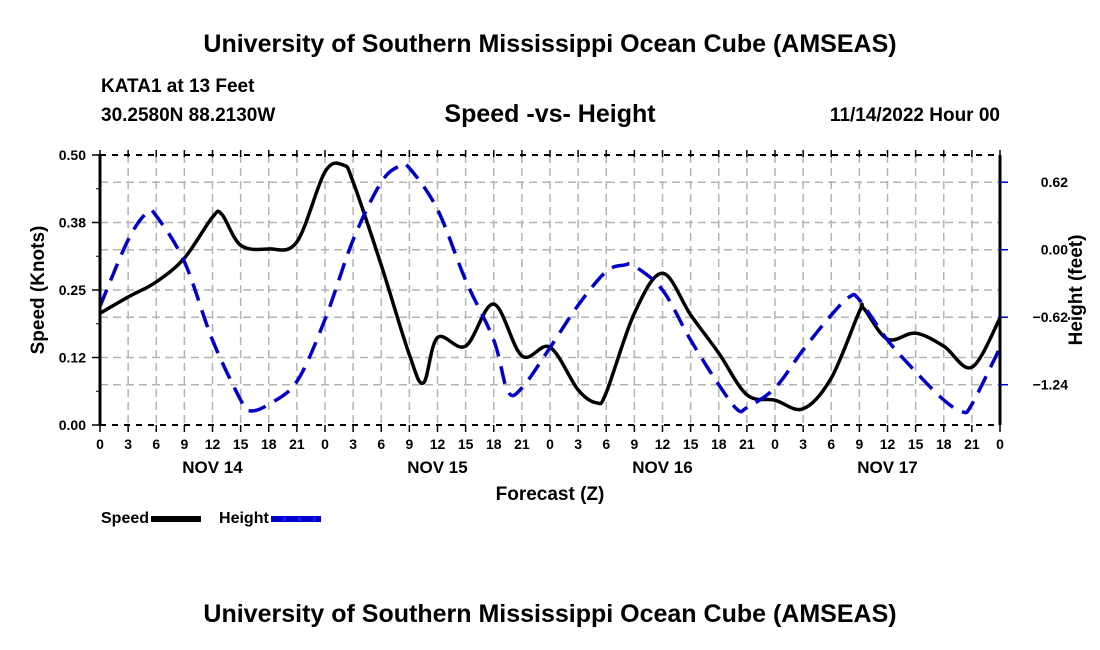 Image resolution: width=1100 pixels, height=650 pixels. I want to click on forecast-datetime: 11/14/2022 Hour 00, so click(914, 115).